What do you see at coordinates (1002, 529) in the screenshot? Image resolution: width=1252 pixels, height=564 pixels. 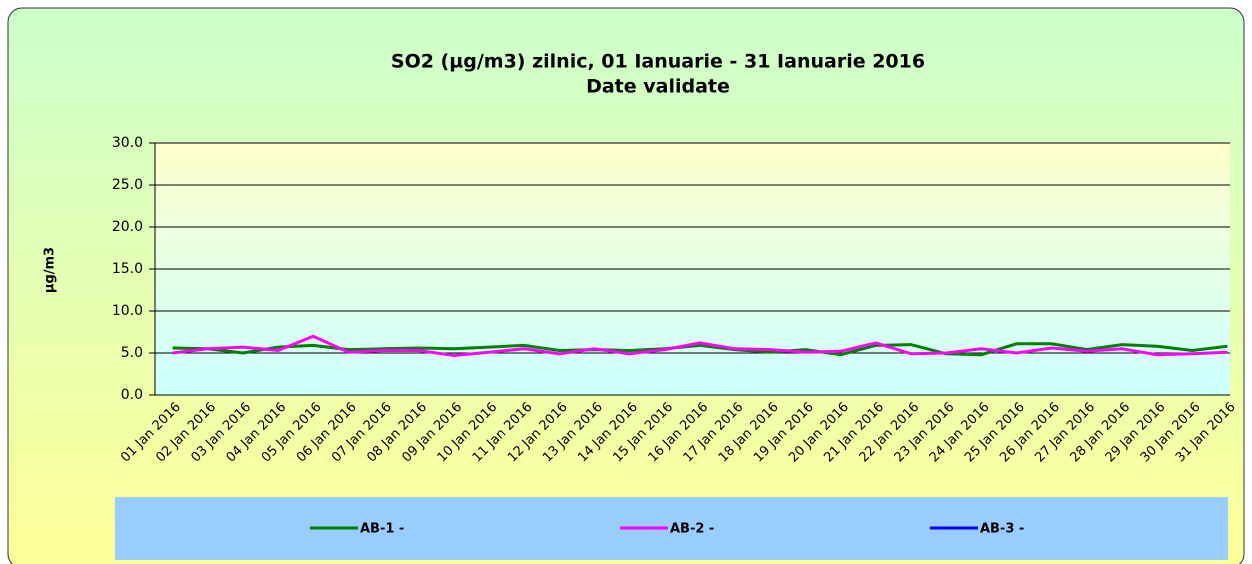 I see `legend-label: AB-3 -` at bounding box center [1002, 529].